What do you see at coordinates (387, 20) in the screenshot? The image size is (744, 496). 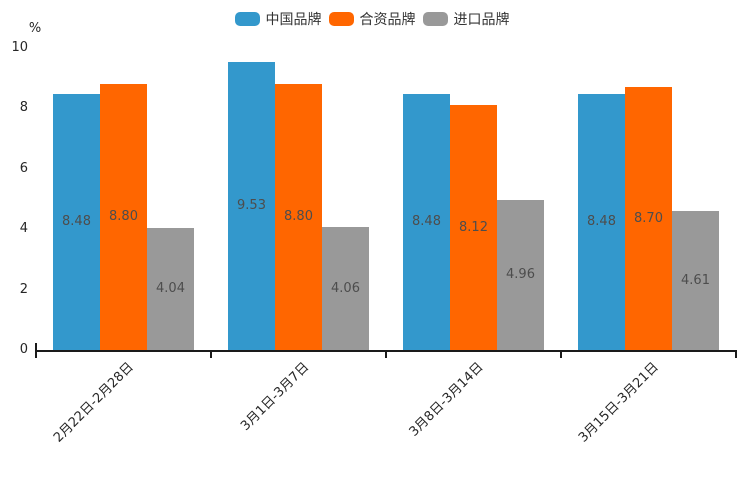 I see `legend-item-label: 合资品牌` at bounding box center [387, 20].